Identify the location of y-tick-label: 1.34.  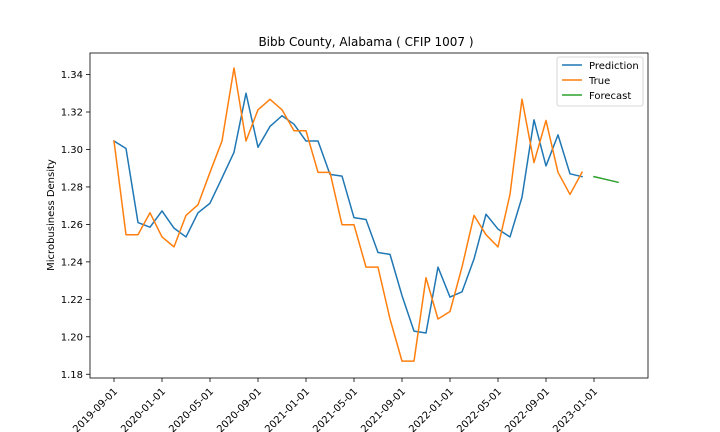
(72, 75).